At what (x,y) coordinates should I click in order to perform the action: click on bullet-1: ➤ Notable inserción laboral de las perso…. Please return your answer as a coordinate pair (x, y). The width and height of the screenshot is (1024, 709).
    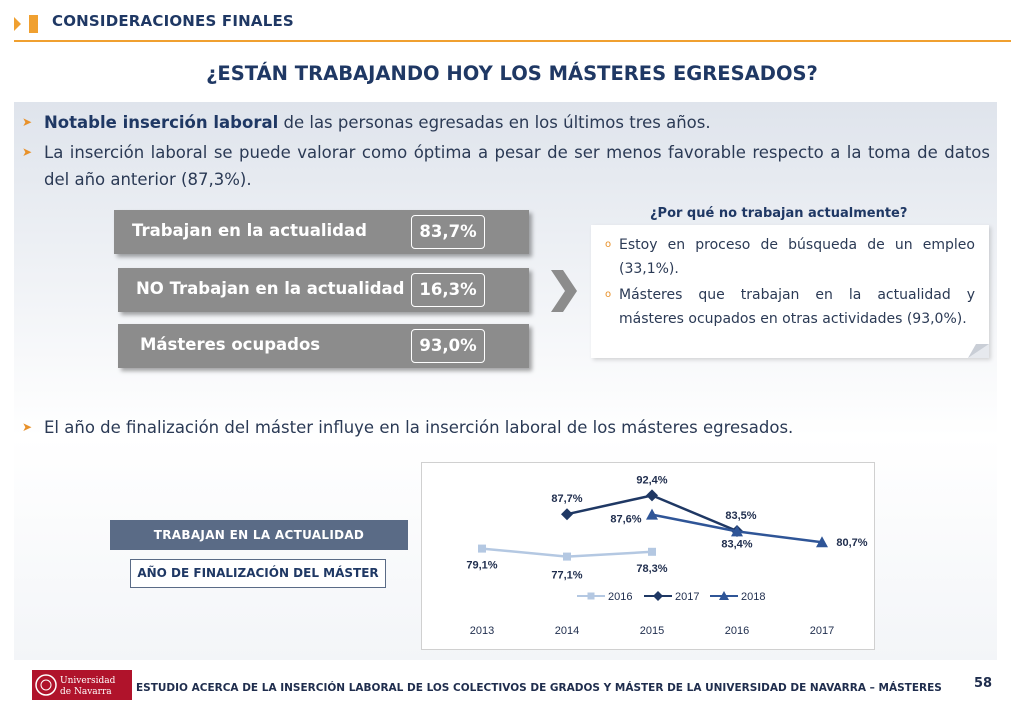
    Looking at the image, I should click on (507, 122).